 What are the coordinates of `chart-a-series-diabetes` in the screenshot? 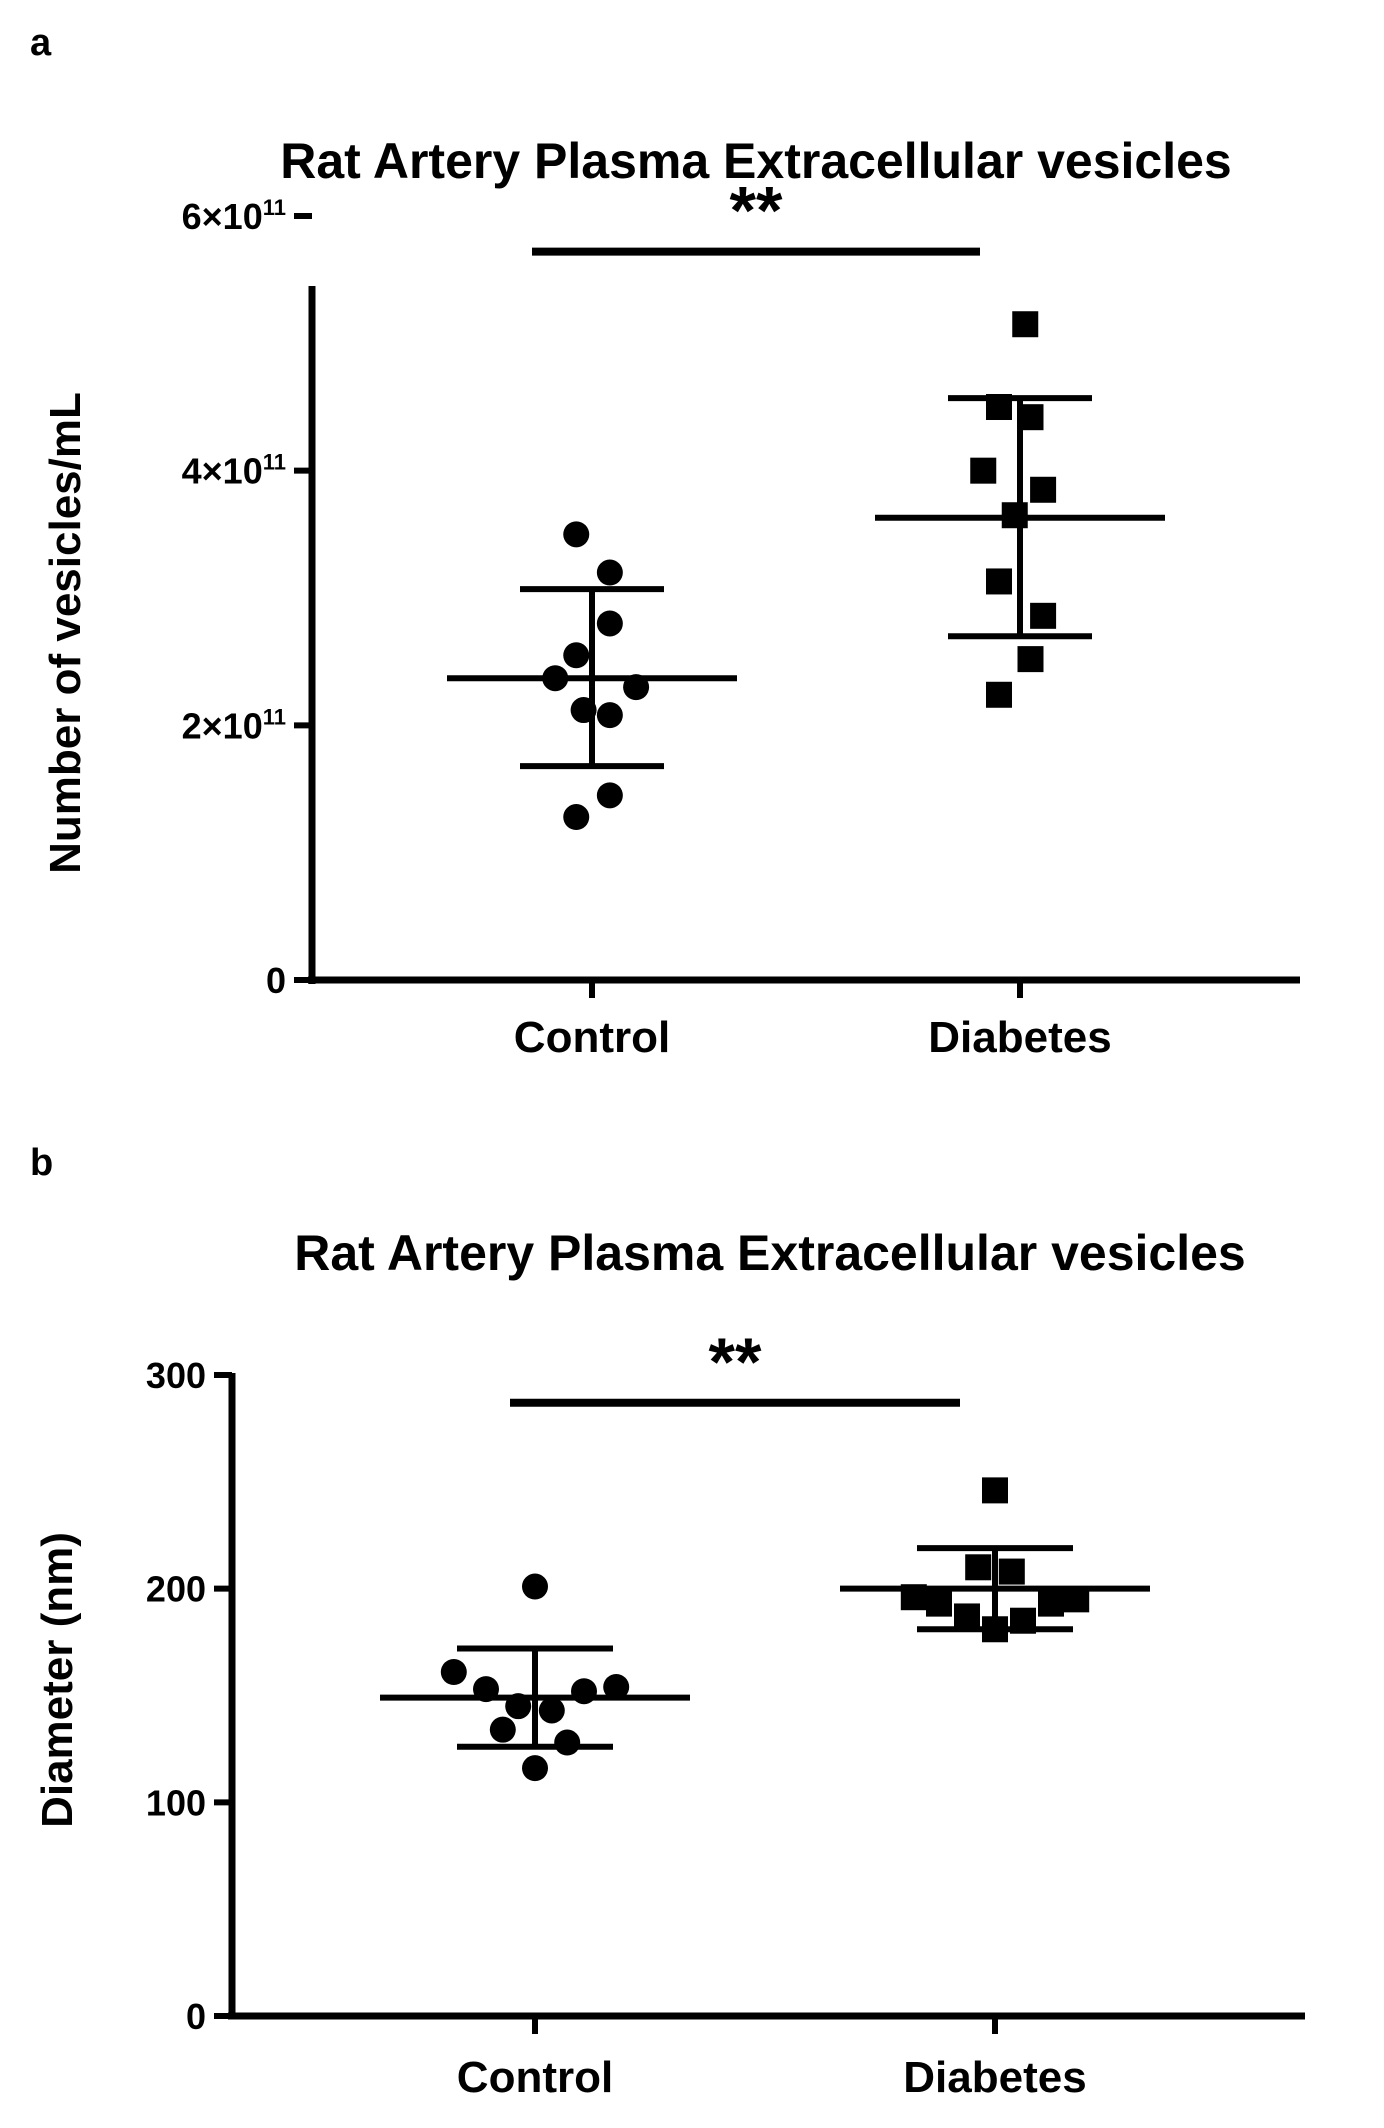 It's located at (1020, 509).